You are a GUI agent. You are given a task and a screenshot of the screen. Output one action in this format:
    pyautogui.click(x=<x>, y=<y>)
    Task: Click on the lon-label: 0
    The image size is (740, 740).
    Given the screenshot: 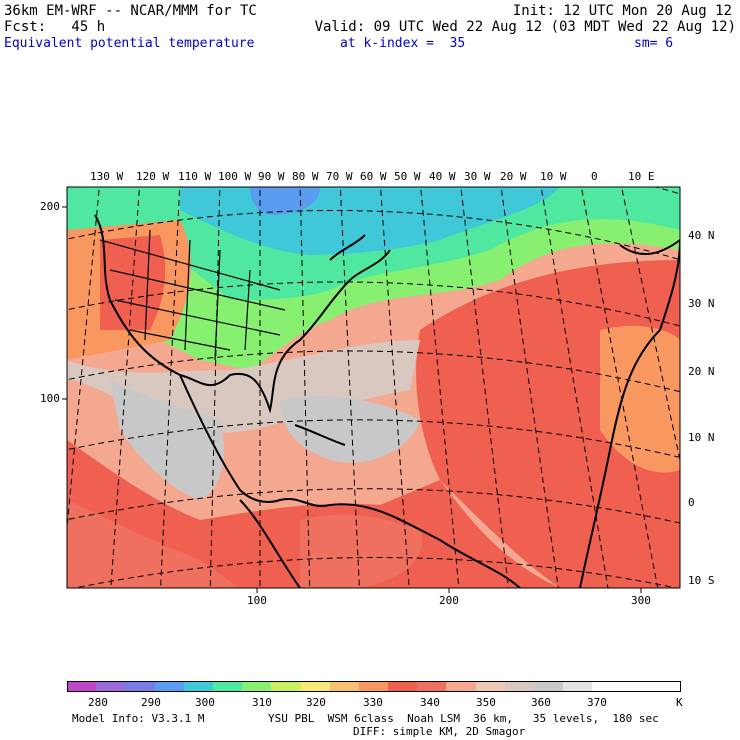 What is the action you would take?
    pyautogui.click(x=594, y=176)
    